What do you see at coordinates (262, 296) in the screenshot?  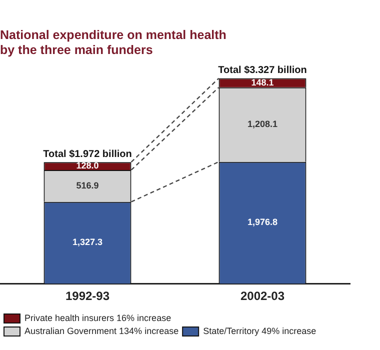 I see `x-tick-label: 2002-03` at bounding box center [262, 296].